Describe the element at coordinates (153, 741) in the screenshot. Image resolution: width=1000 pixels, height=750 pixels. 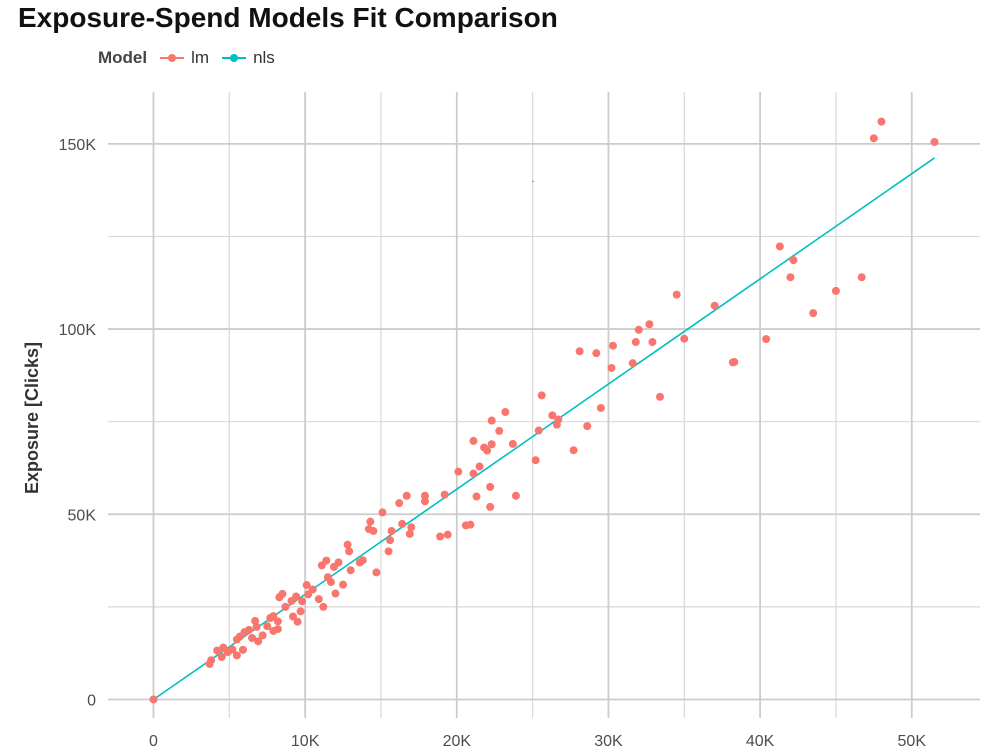
I see `x-tick-label: 0` at that location.